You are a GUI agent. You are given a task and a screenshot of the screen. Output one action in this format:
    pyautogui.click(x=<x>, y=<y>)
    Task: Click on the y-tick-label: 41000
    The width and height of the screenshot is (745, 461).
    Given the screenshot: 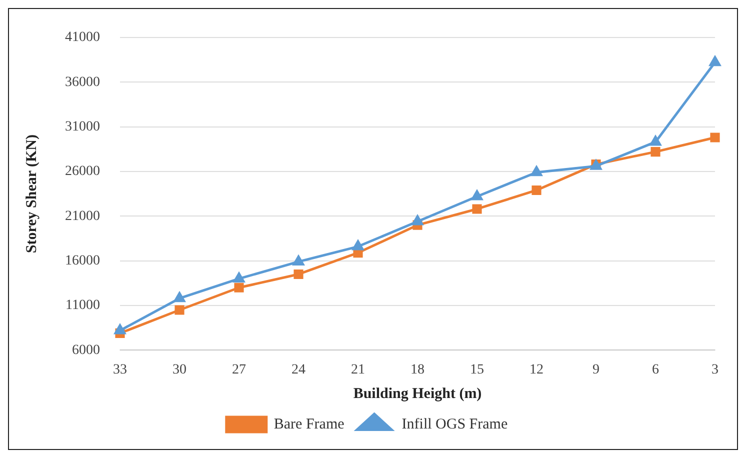 What is the action you would take?
    pyautogui.click(x=82, y=38)
    